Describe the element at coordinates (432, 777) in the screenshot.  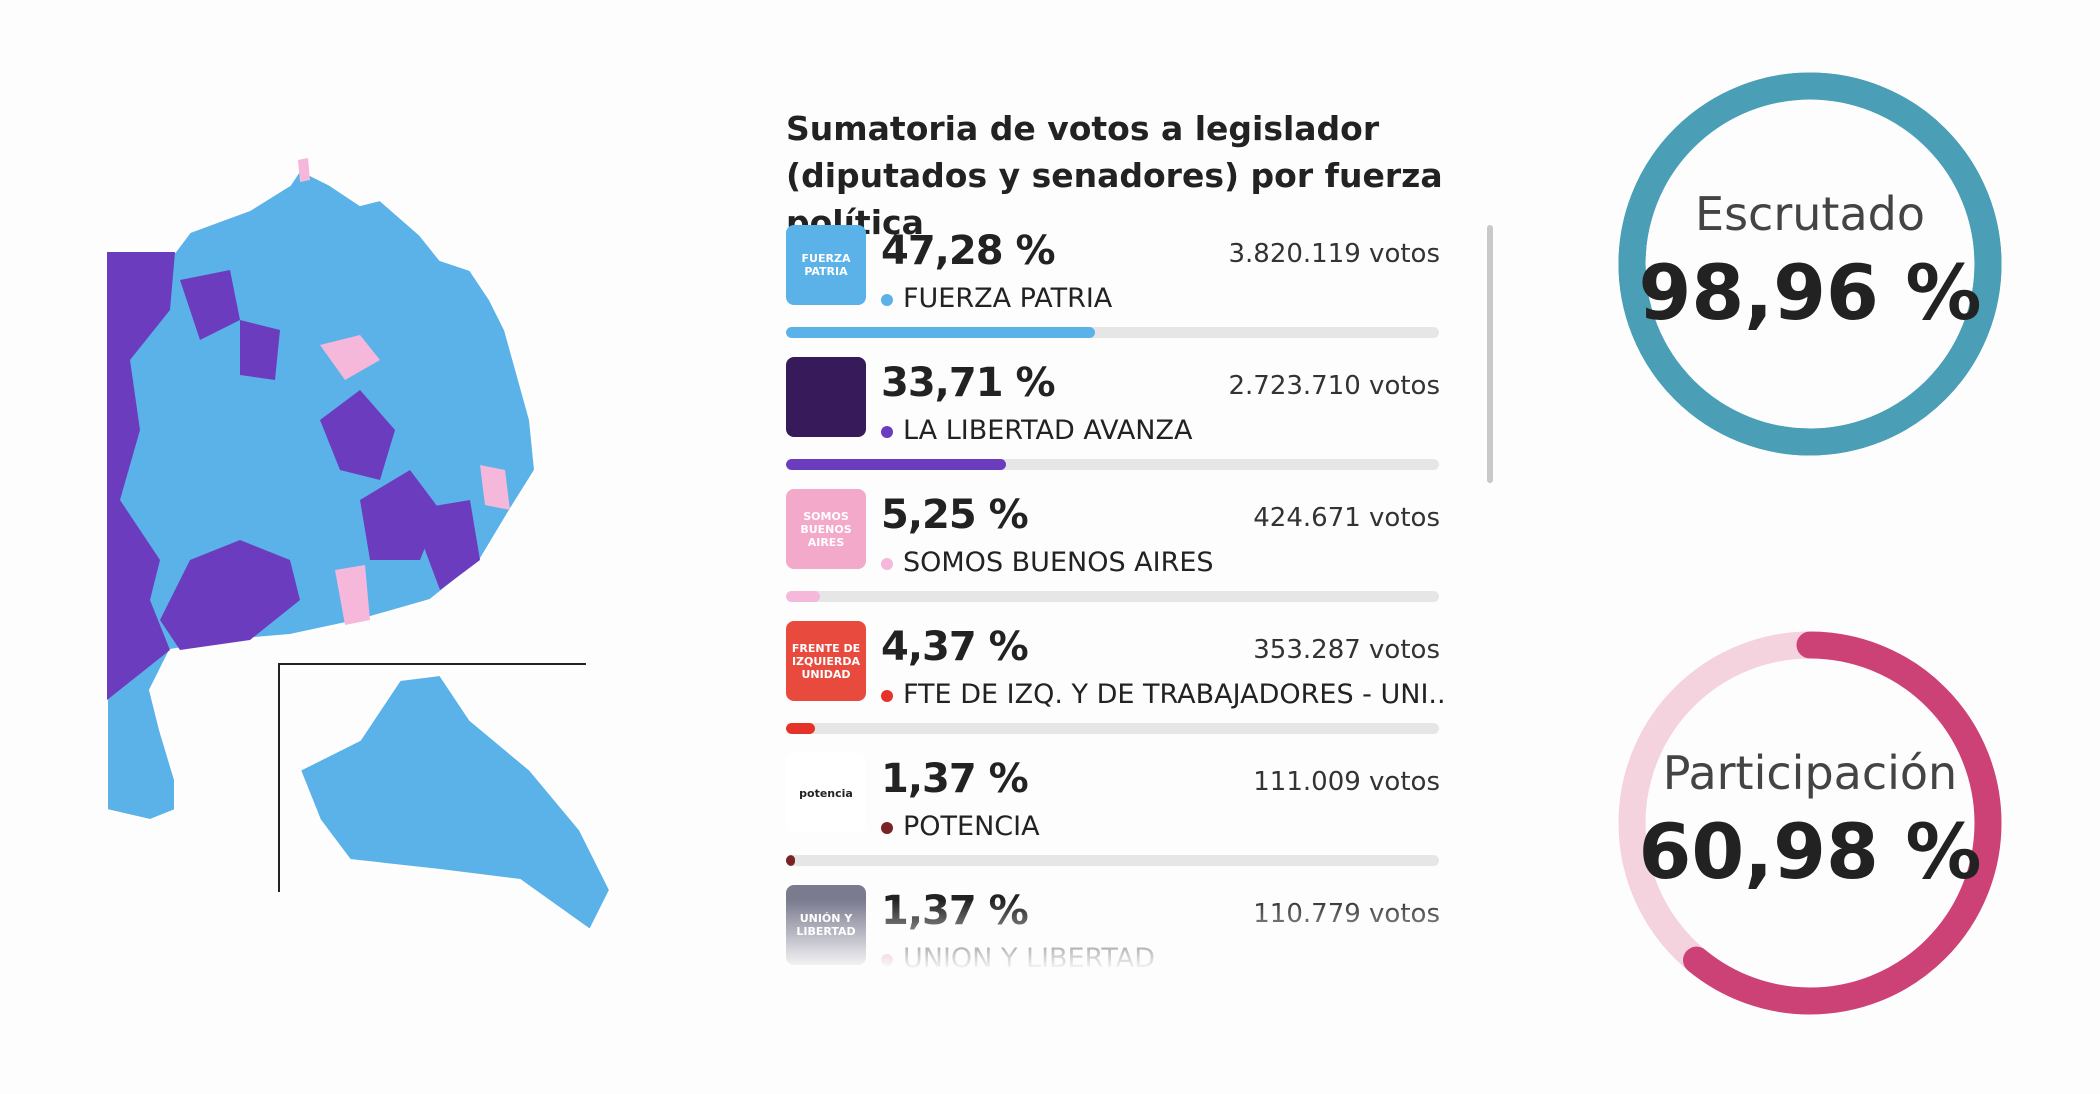
I see `inset-frame` at that location.